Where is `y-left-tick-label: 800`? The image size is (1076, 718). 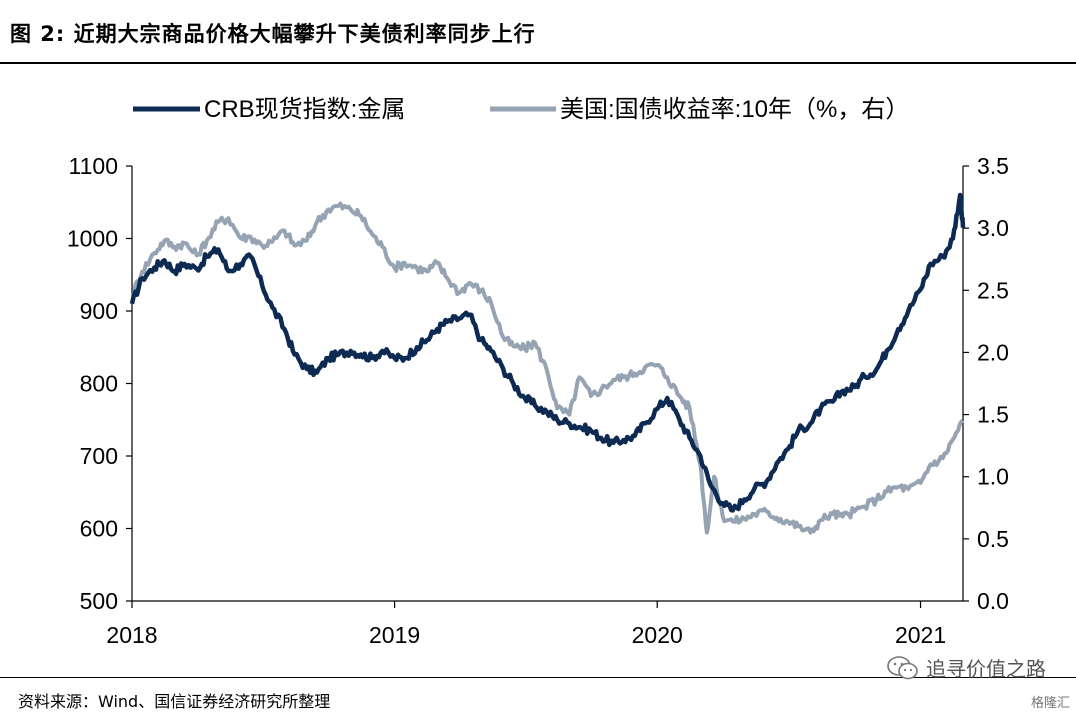 y-left-tick-label: 800 is located at coordinates (99, 384).